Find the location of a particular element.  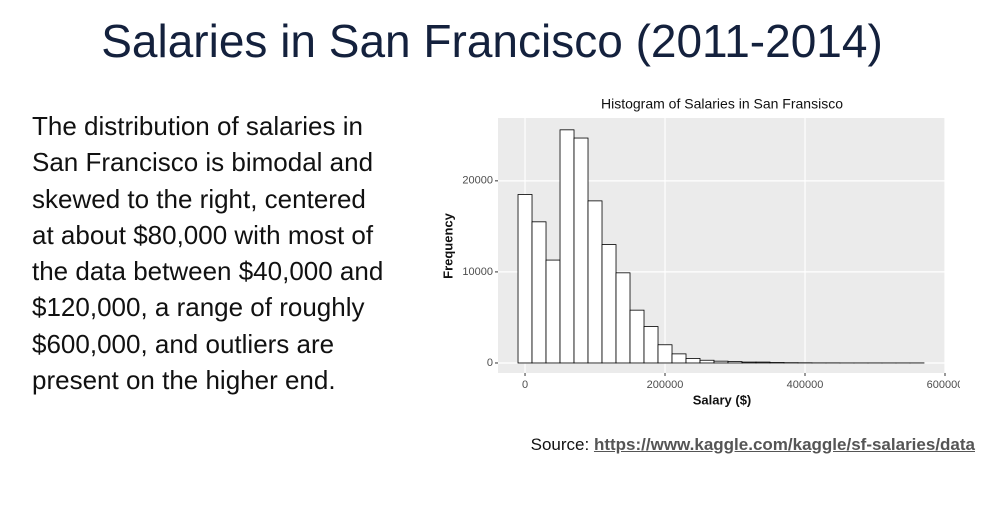

source-label: Source: is located at coordinates (560, 444).